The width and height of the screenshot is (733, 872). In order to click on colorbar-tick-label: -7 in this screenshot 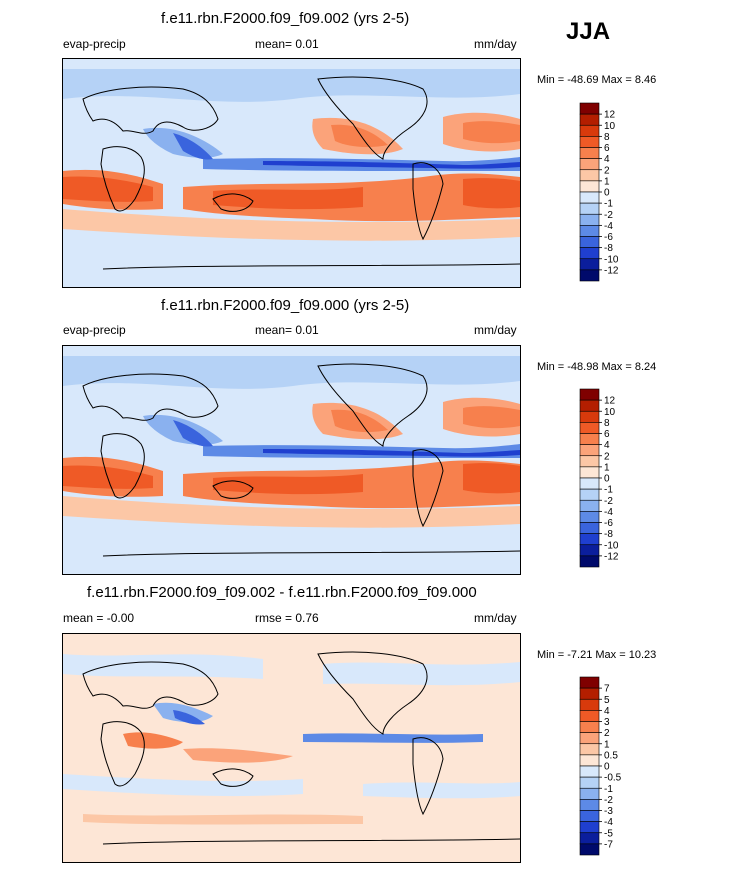, I will do `click(608, 844)`.